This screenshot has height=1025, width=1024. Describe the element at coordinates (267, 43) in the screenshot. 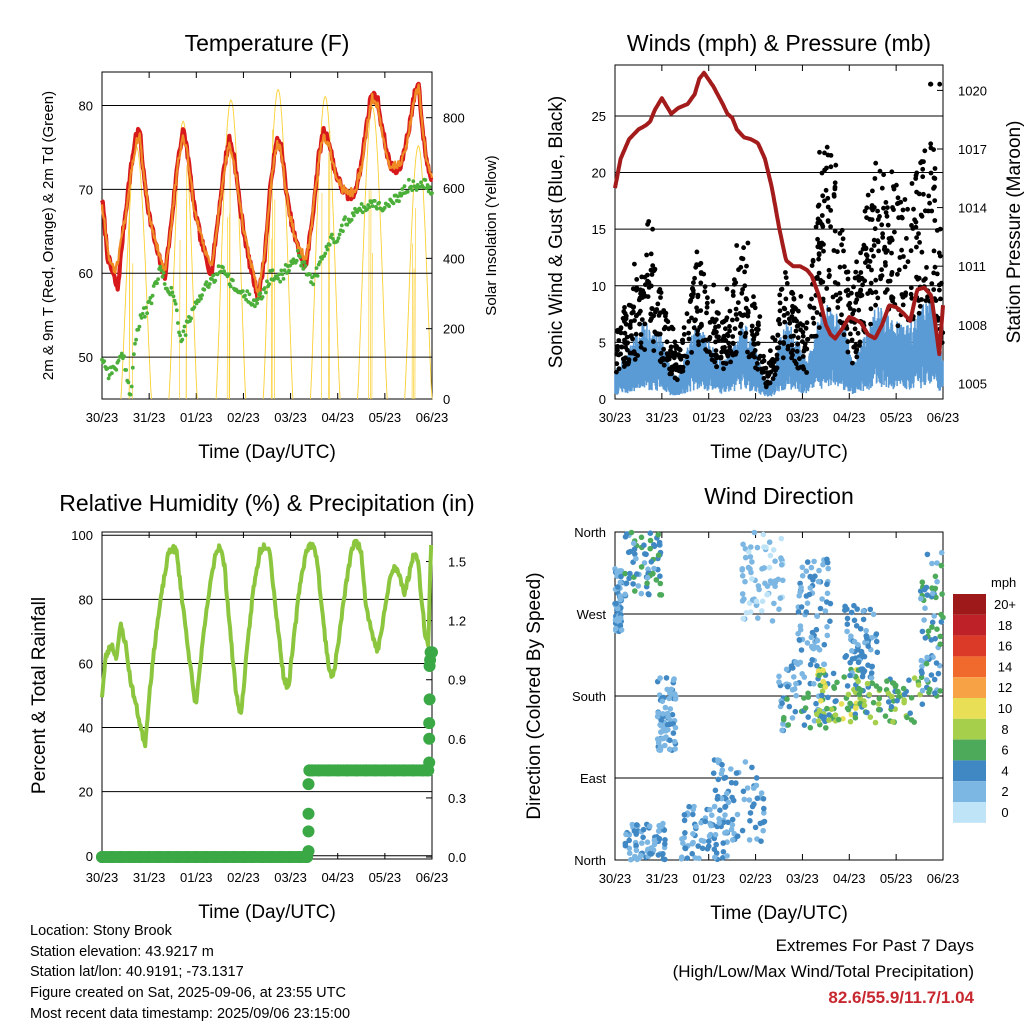

I see `chart-title: Temperature (F)` at that location.